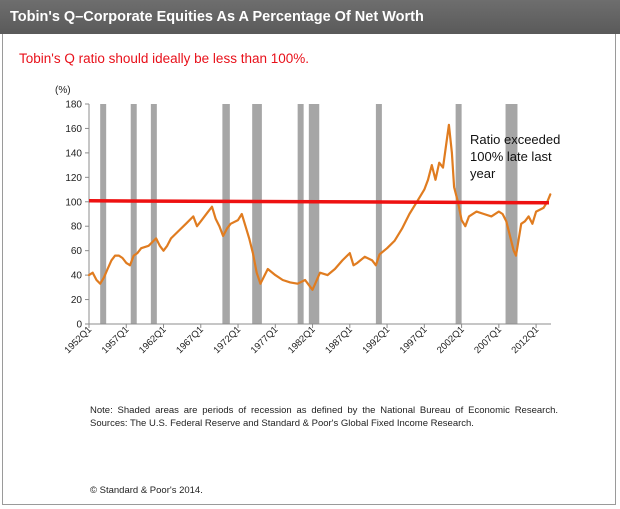 Image resolution: width=620 pixels, height=509 pixels. Describe the element at coordinates (153, 340) in the screenshot. I see `x-tick-label: 1962Q1` at that location.